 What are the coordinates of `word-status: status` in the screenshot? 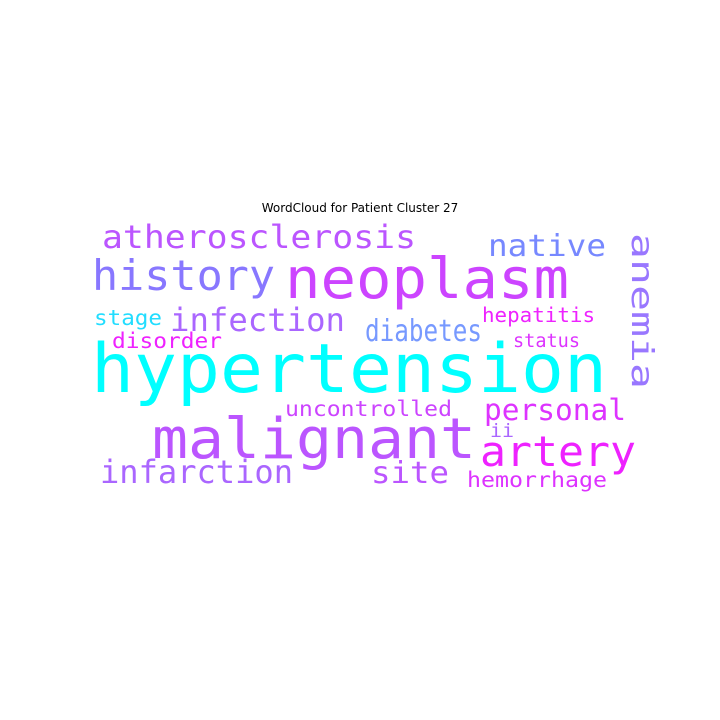 It's located at (546, 341).